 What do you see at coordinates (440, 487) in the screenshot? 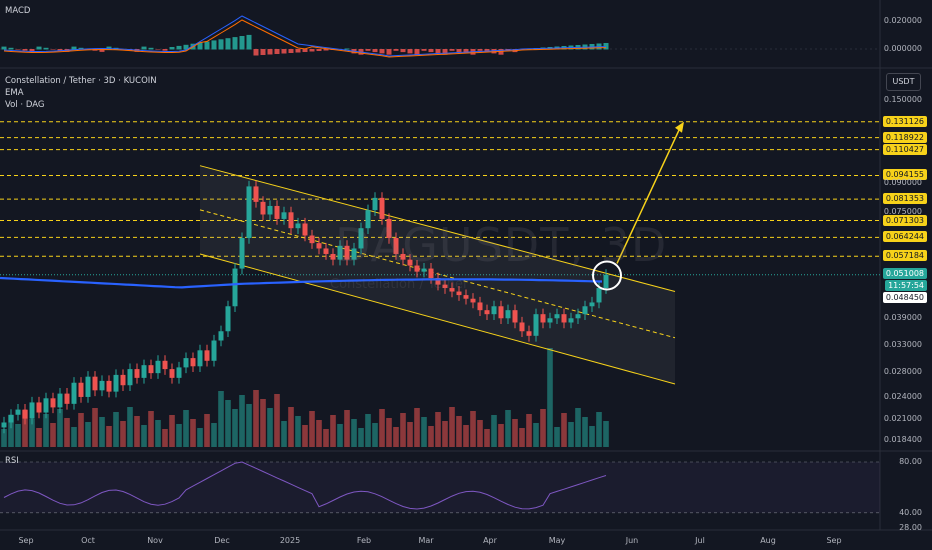
I see `rsi-band` at bounding box center [440, 487].